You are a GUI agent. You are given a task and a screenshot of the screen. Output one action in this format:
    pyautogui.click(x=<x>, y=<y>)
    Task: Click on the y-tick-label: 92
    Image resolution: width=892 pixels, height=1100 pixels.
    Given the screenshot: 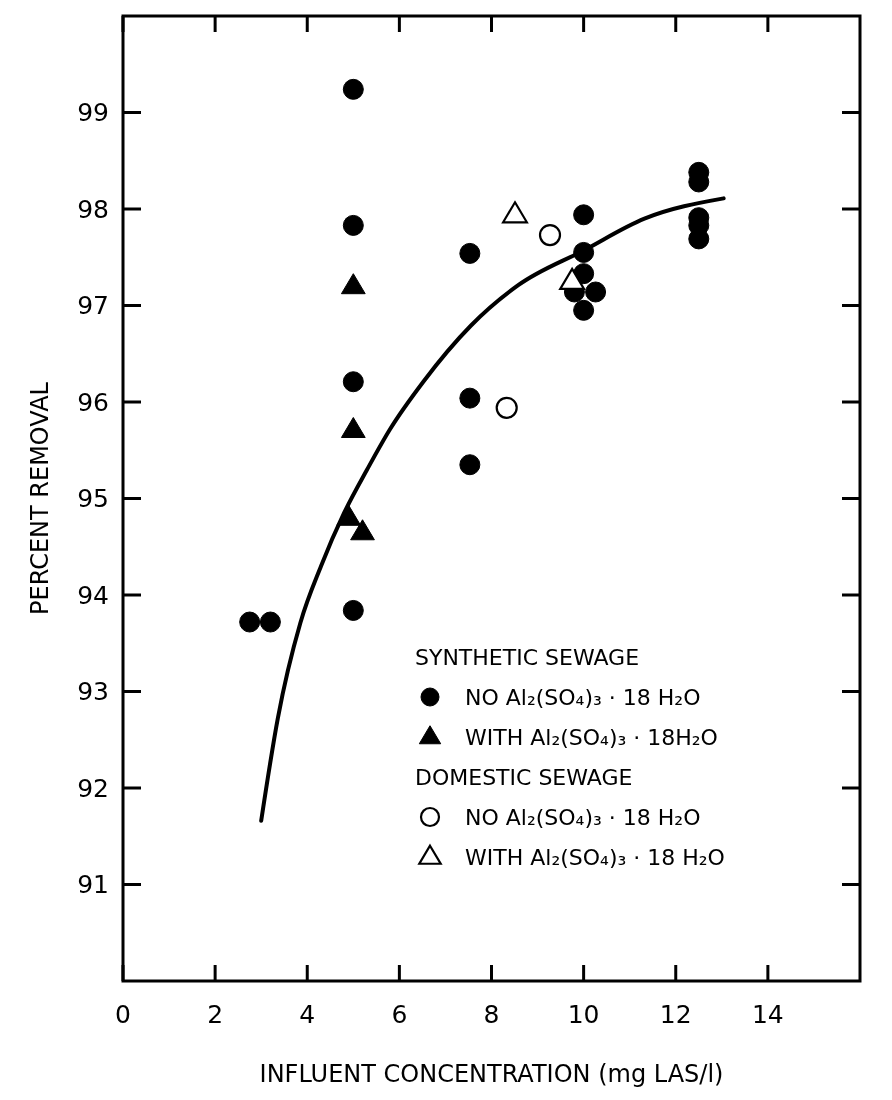 What is the action you would take?
    pyautogui.click(x=93, y=788)
    